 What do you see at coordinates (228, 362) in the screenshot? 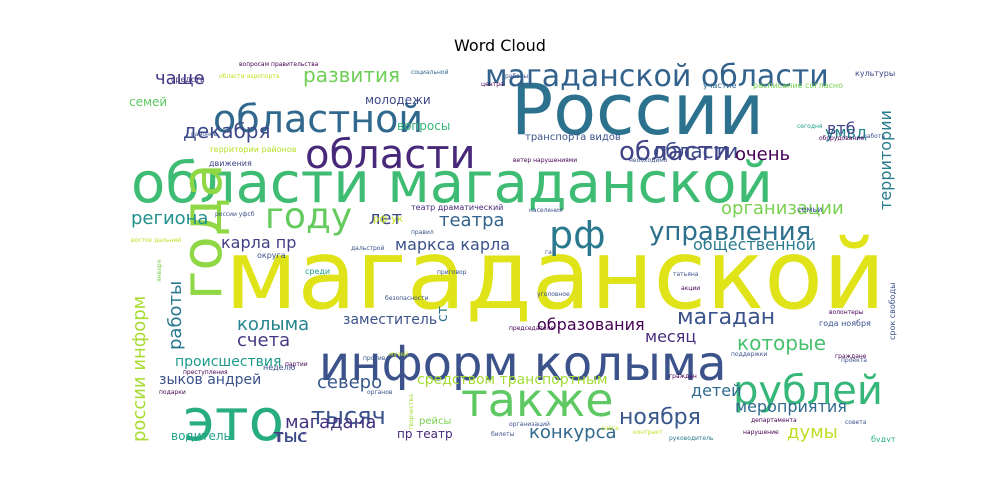
I see `word-47: происшествия` at bounding box center [228, 362].